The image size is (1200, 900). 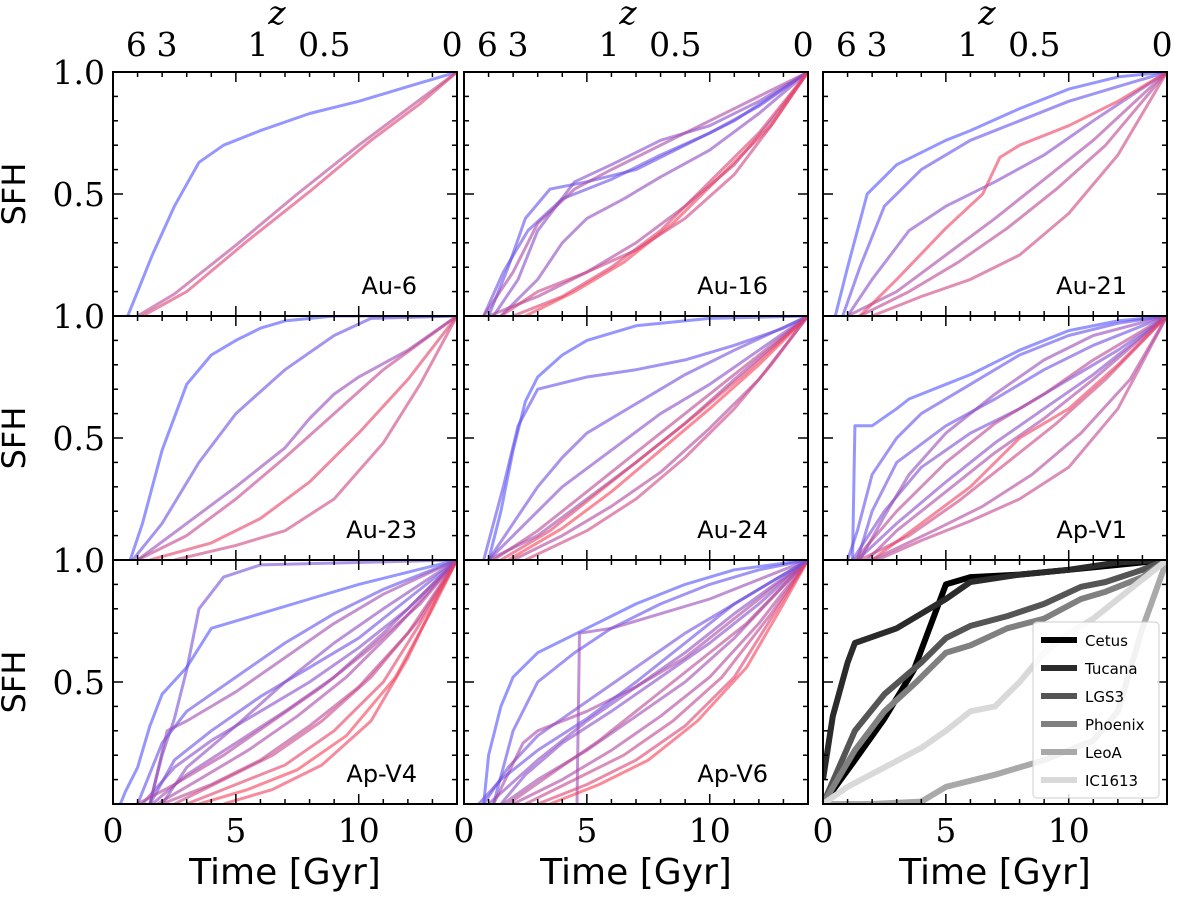 What do you see at coordinates (381, 530) in the screenshot?
I see `panel-label: Au-23` at bounding box center [381, 530].